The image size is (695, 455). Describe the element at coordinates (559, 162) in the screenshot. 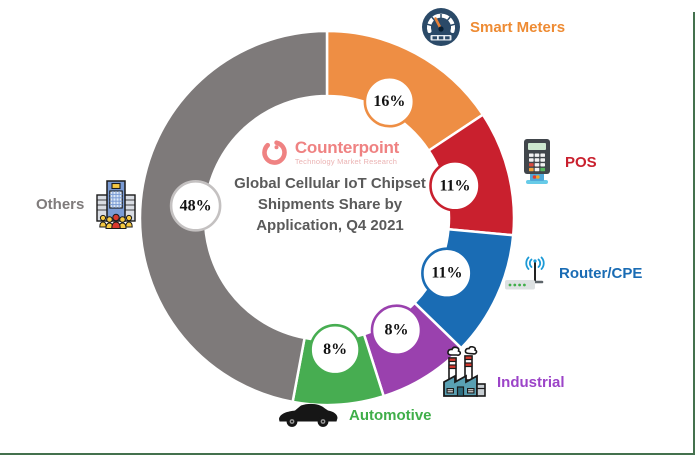

I see `legend-item-pos: POS` at that location.